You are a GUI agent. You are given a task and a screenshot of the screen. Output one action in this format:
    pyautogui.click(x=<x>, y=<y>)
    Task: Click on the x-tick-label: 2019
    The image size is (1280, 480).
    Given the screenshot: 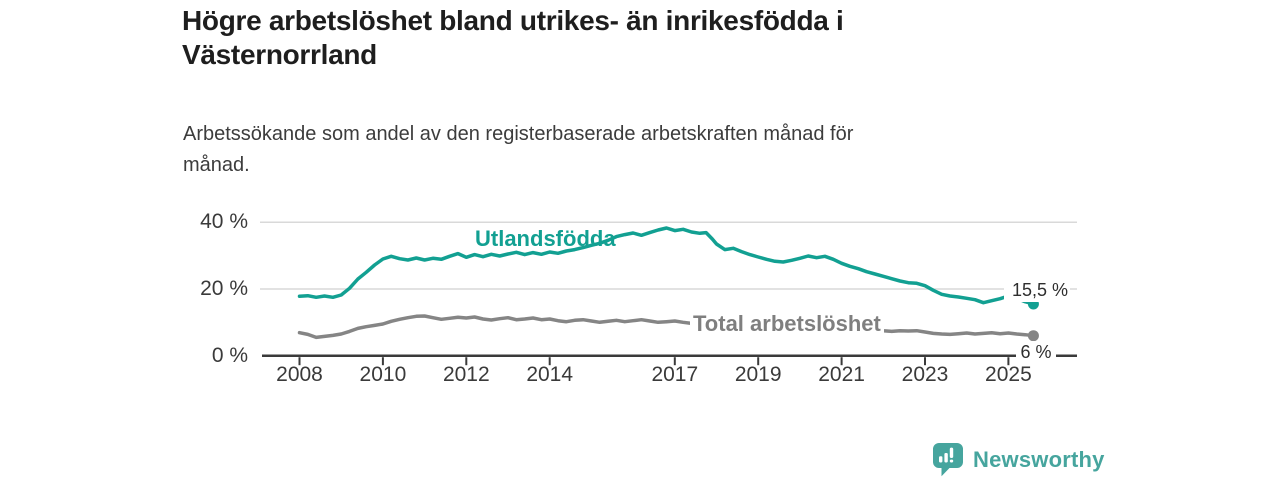 What is the action you would take?
    pyautogui.click(x=758, y=374)
    